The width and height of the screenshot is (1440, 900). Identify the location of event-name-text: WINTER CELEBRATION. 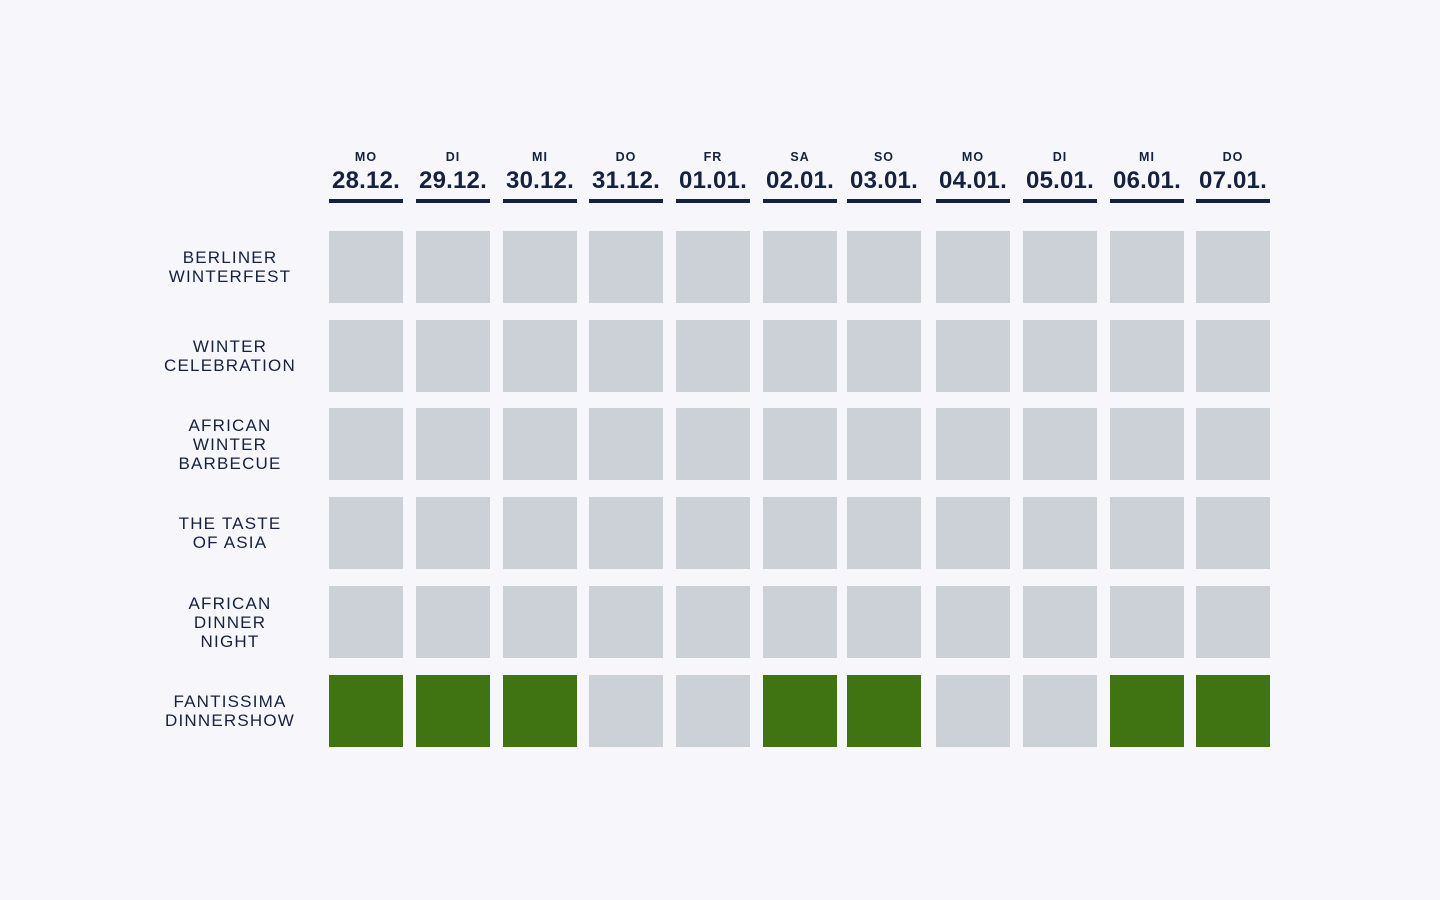
(230, 356).